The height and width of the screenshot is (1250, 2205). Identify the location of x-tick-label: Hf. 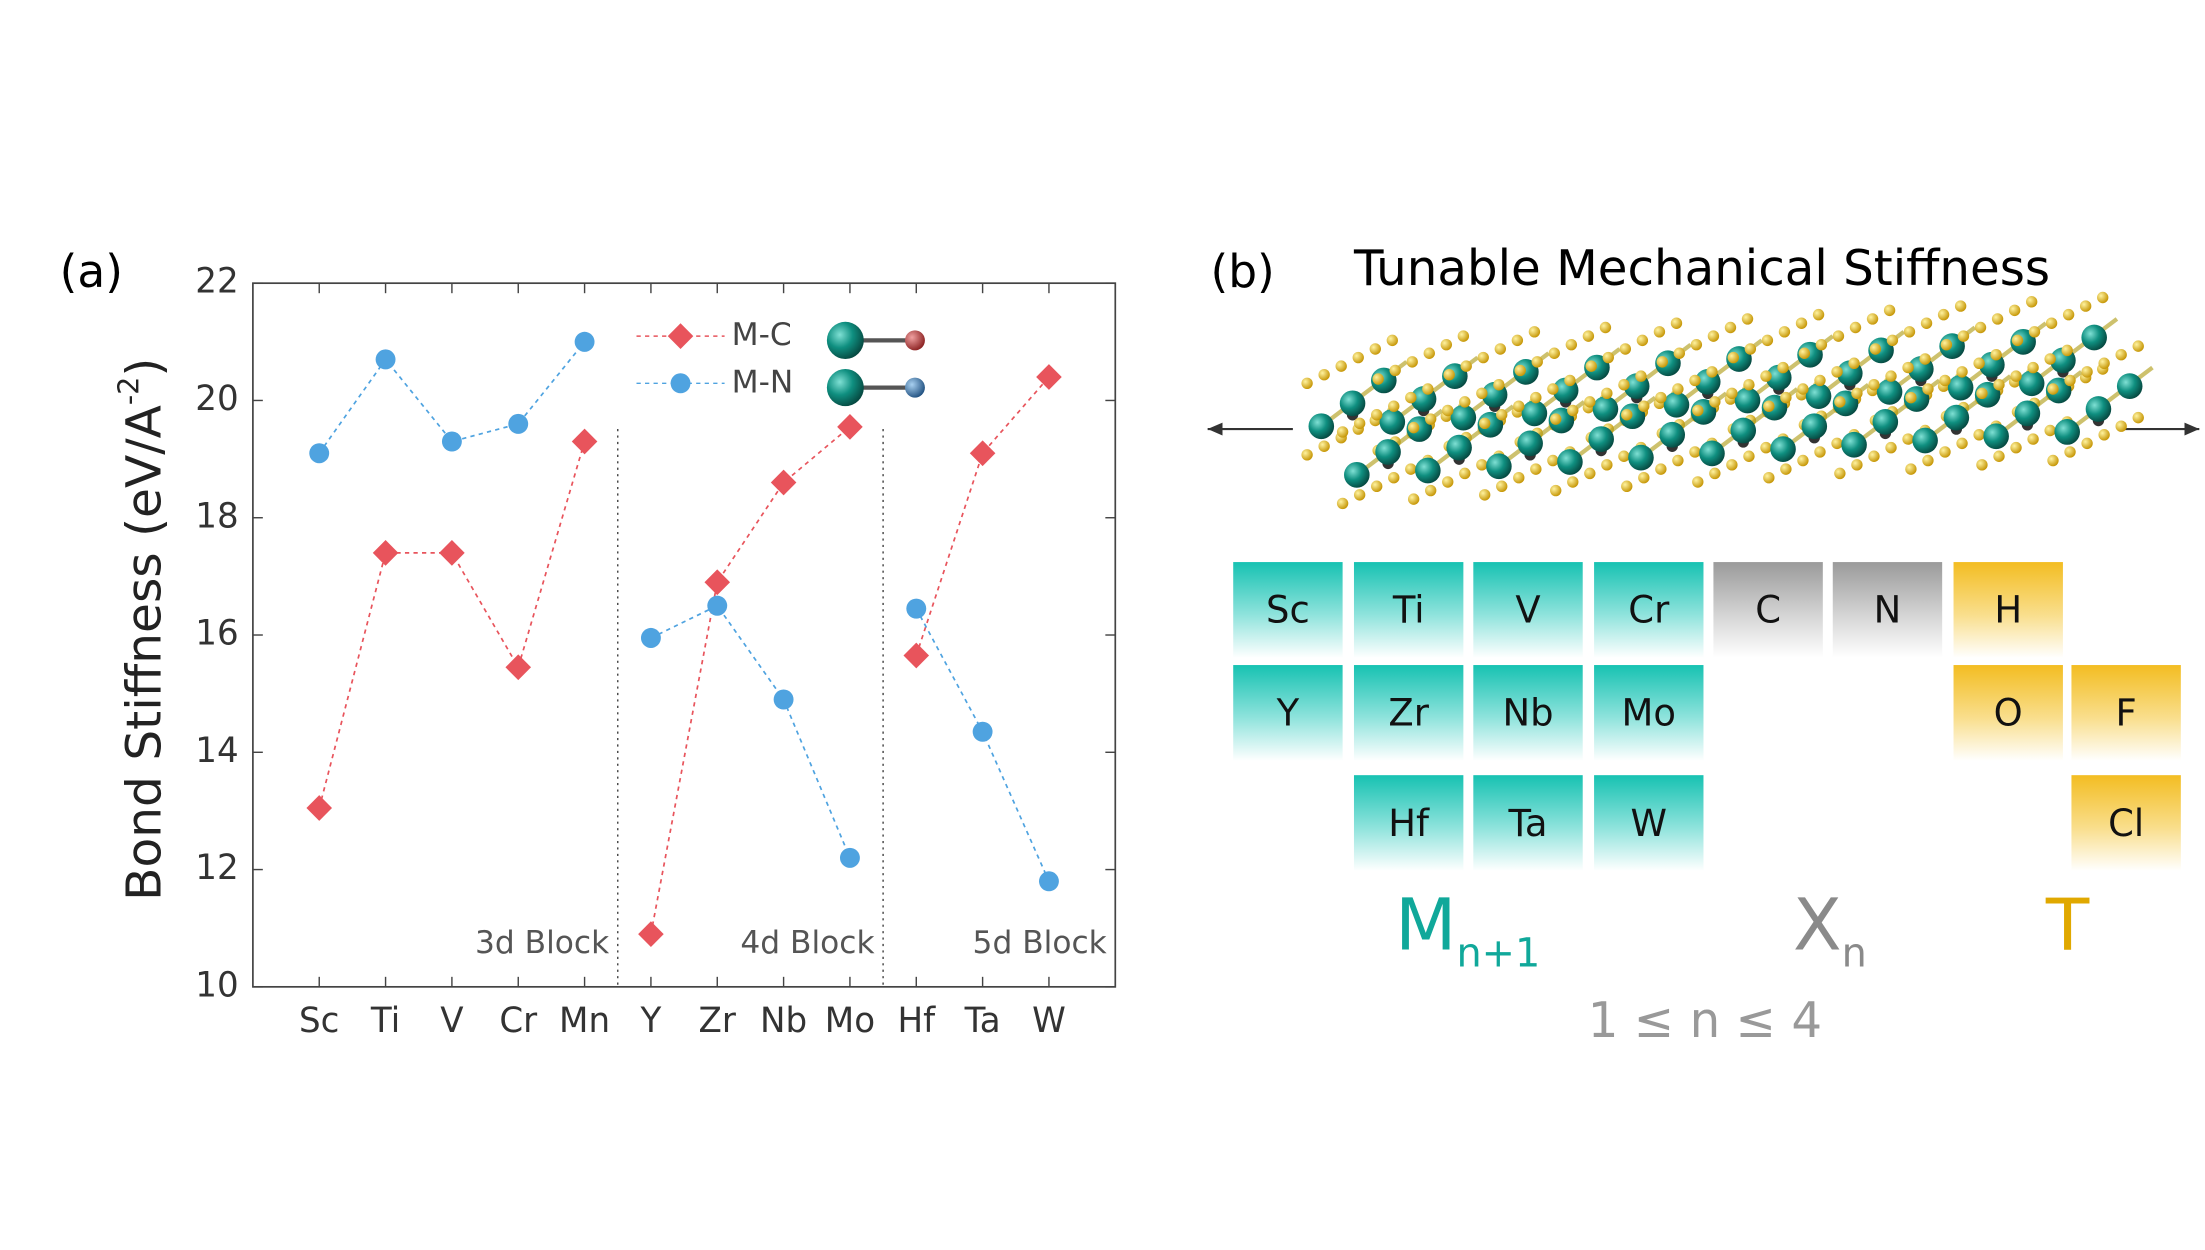
(916, 1021).